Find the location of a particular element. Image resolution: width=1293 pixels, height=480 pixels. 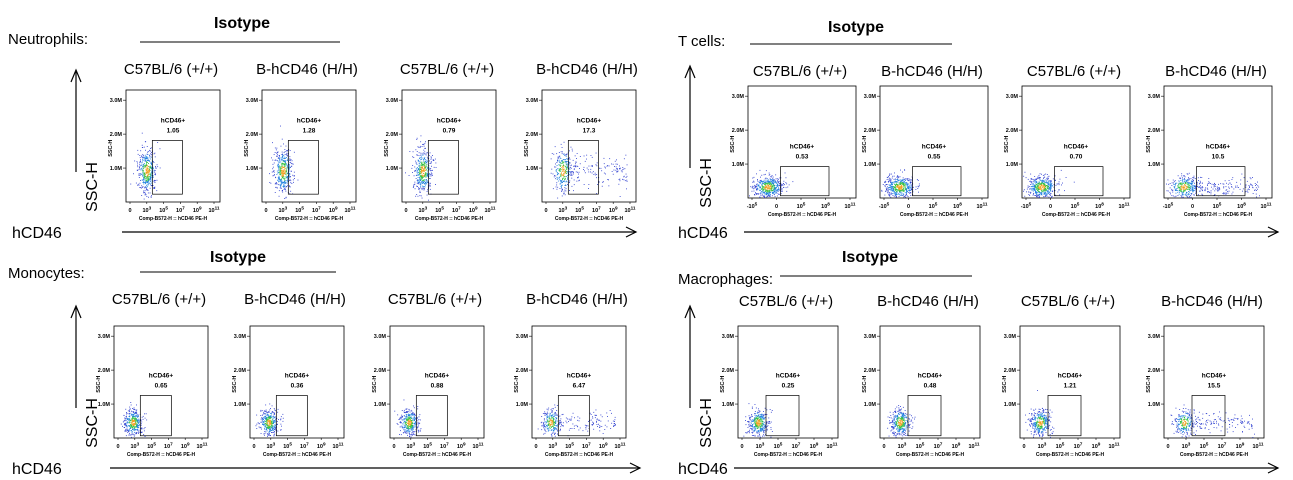

cell-type-label: Macrophages: is located at coordinates (725, 279).